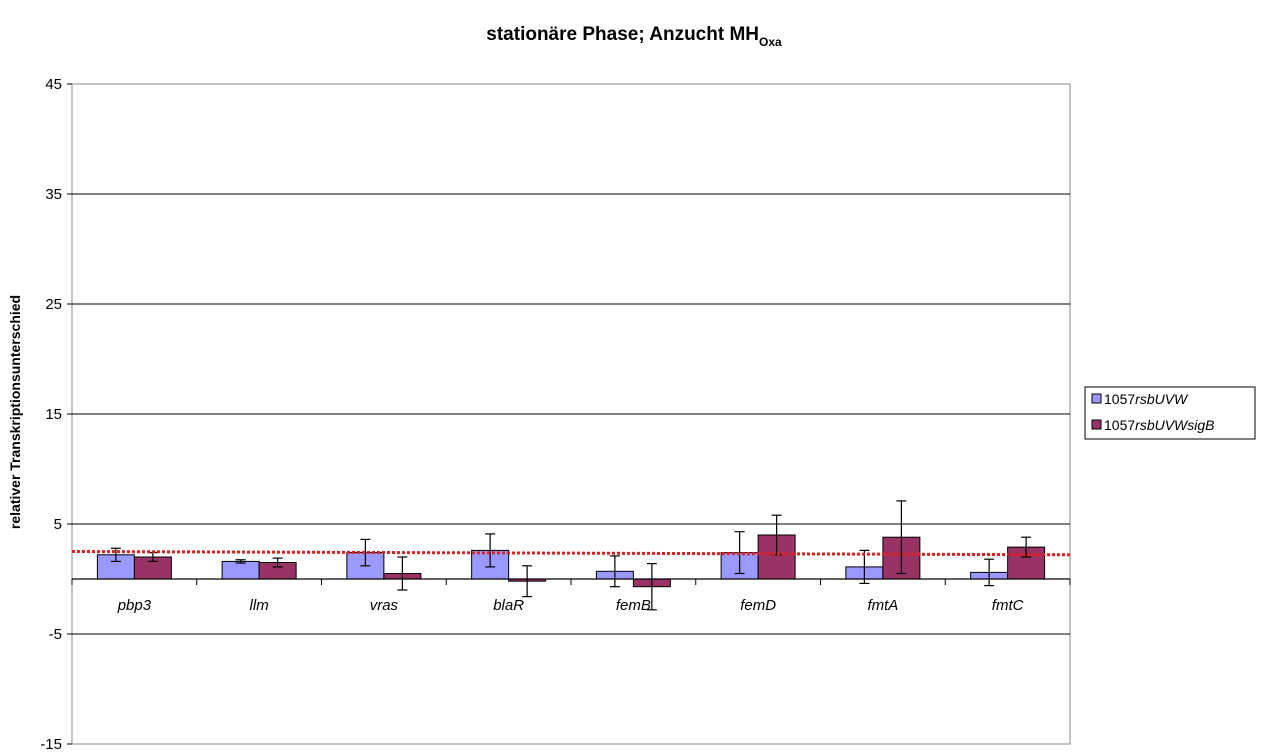 The height and width of the screenshot is (753, 1268). I want to click on x-axis-ticks: pbp3 llm vras blaR femB femD fmtA fmtC, so click(570, 605).